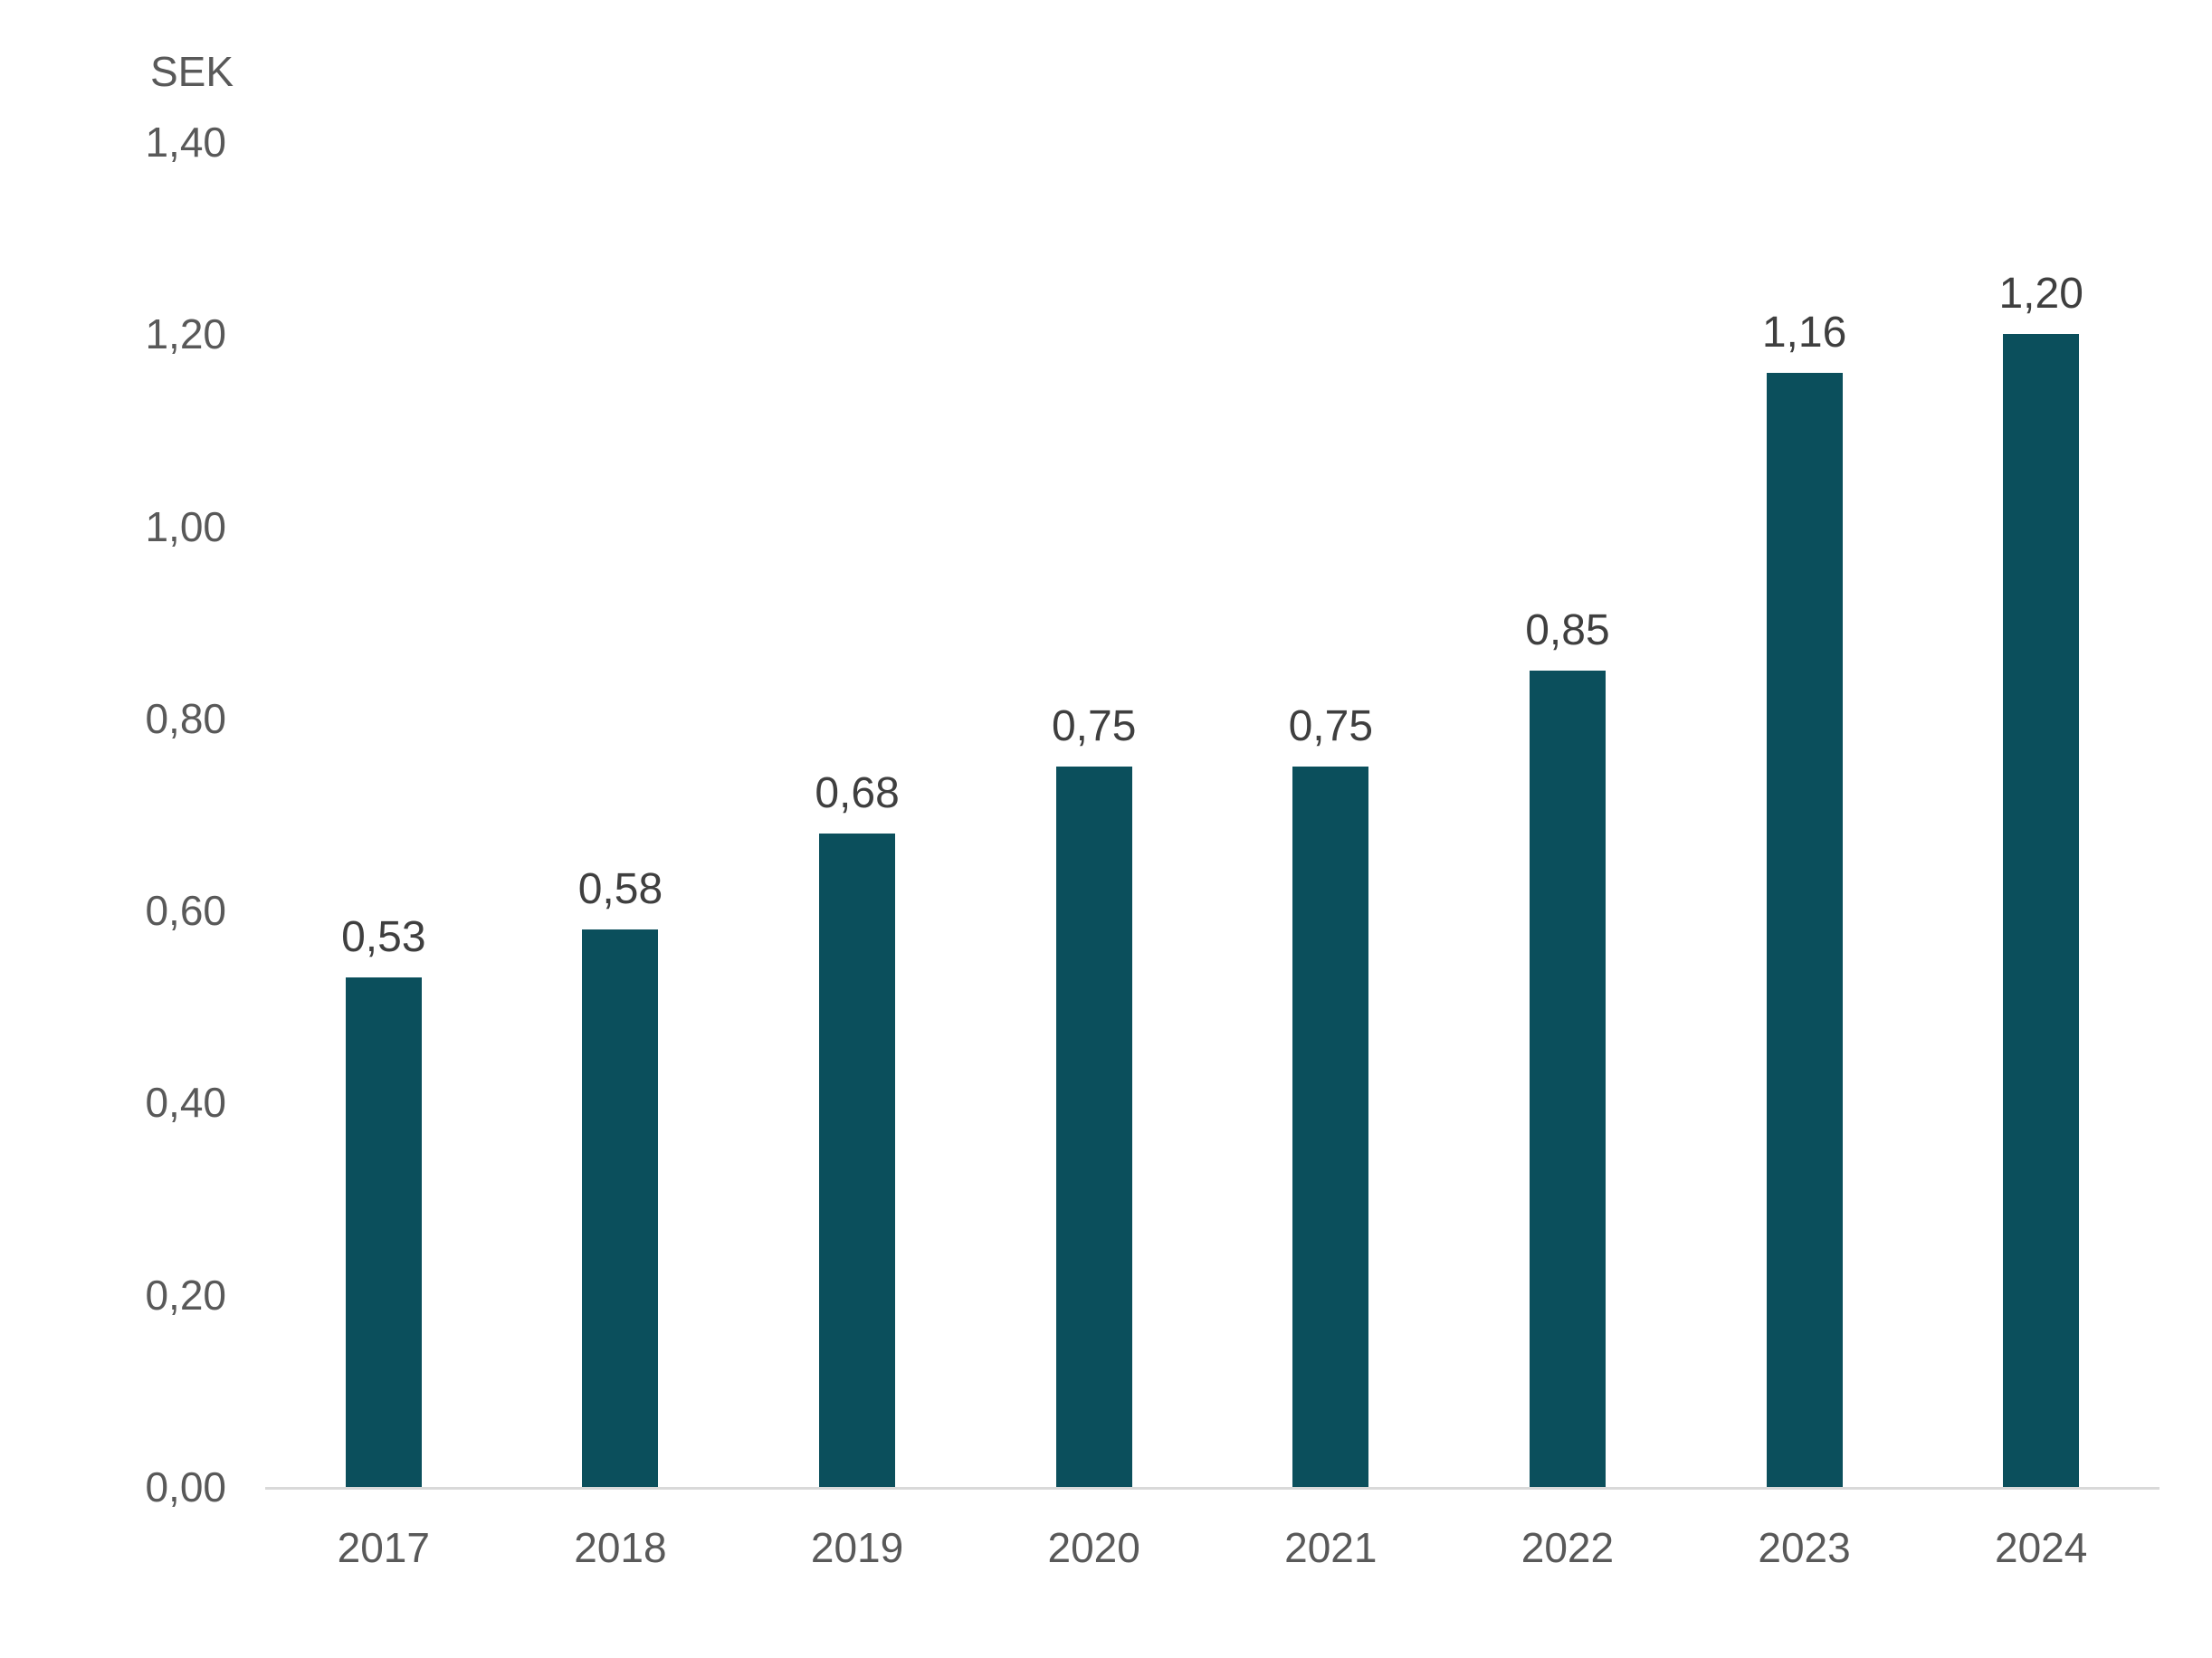 Image resolution: width=2212 pixels, height=1658 pixels. I want to click on bar-value-label: 1,20, so click(2040, 294).